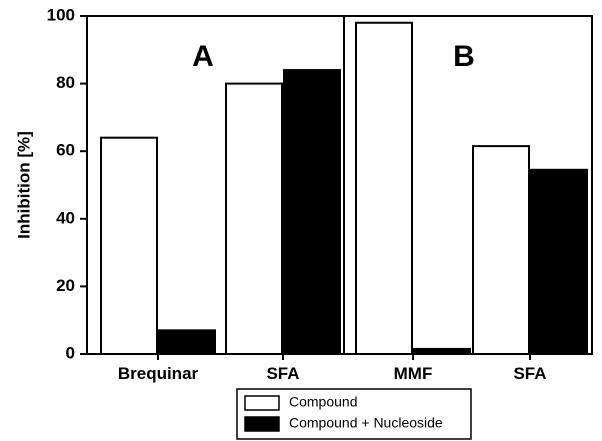 The width and height of the screenshot is (602, 441). Describe the element at coordinates (65, 285) in the screenshot. I see `y-tick-label: 20` at that location.